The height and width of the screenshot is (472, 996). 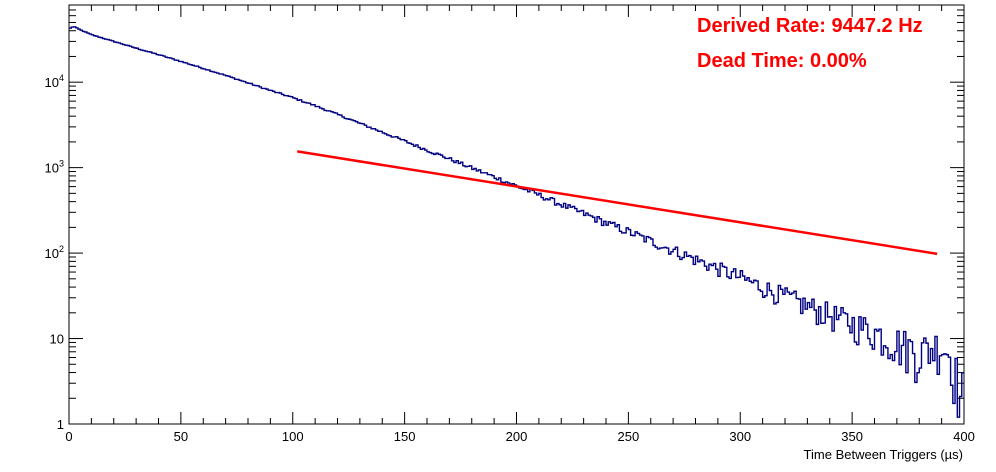 What do you see at coordinates (617, 203) in the screenshot?
I see `fit-line-series` at bounding box center [617, 203].